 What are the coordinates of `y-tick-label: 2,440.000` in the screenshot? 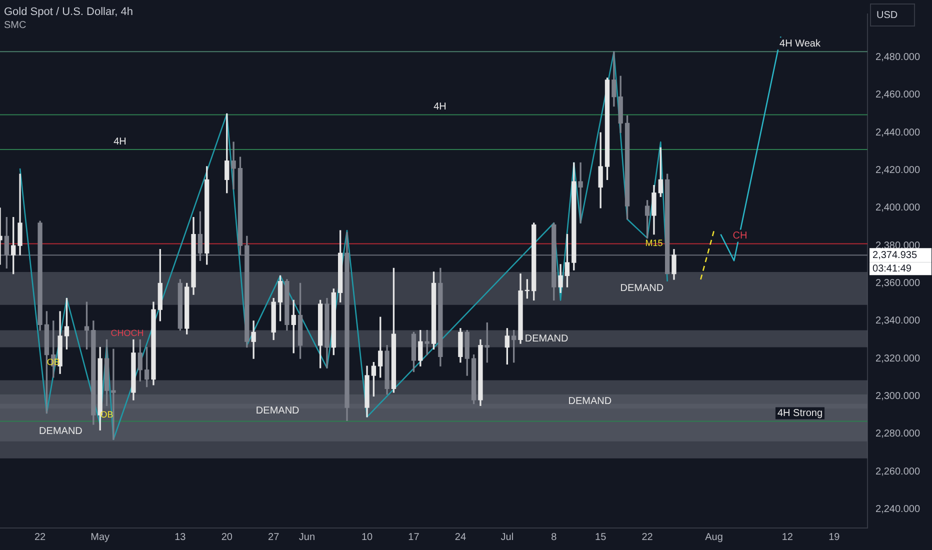 It's located at (898, 132).